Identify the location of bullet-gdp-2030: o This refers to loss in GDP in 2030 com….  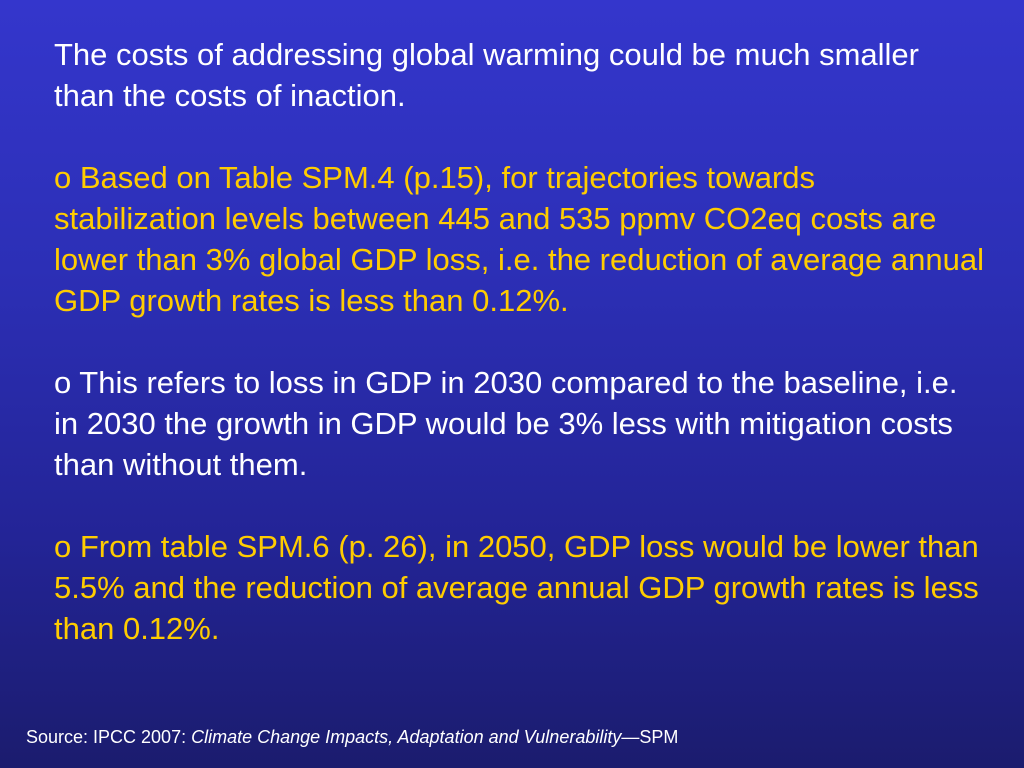
(506, 423).